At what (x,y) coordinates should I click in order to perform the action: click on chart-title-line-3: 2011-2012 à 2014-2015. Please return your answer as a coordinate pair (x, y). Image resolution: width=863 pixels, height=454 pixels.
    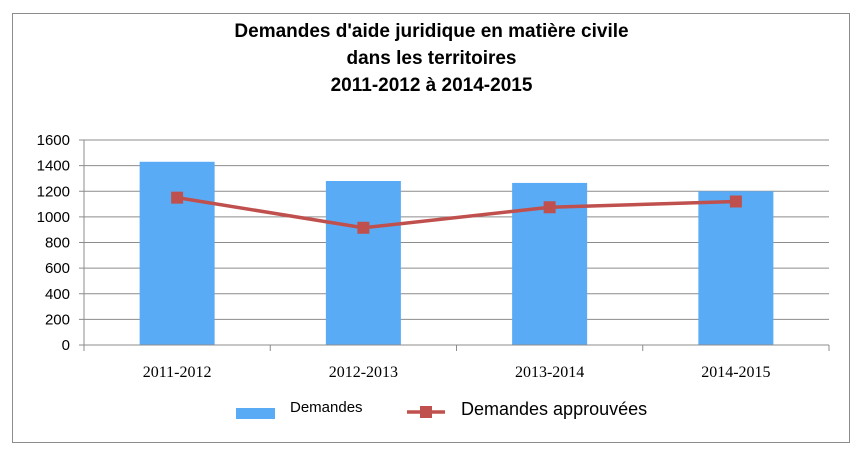
    Looking at the image, I should click on (431, 85).